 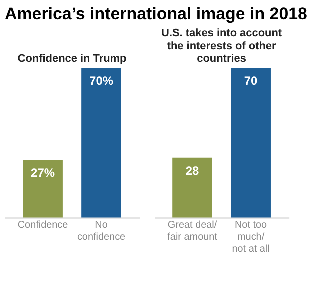 I want to click on data-label: 27%, so click(x=43, y=173).